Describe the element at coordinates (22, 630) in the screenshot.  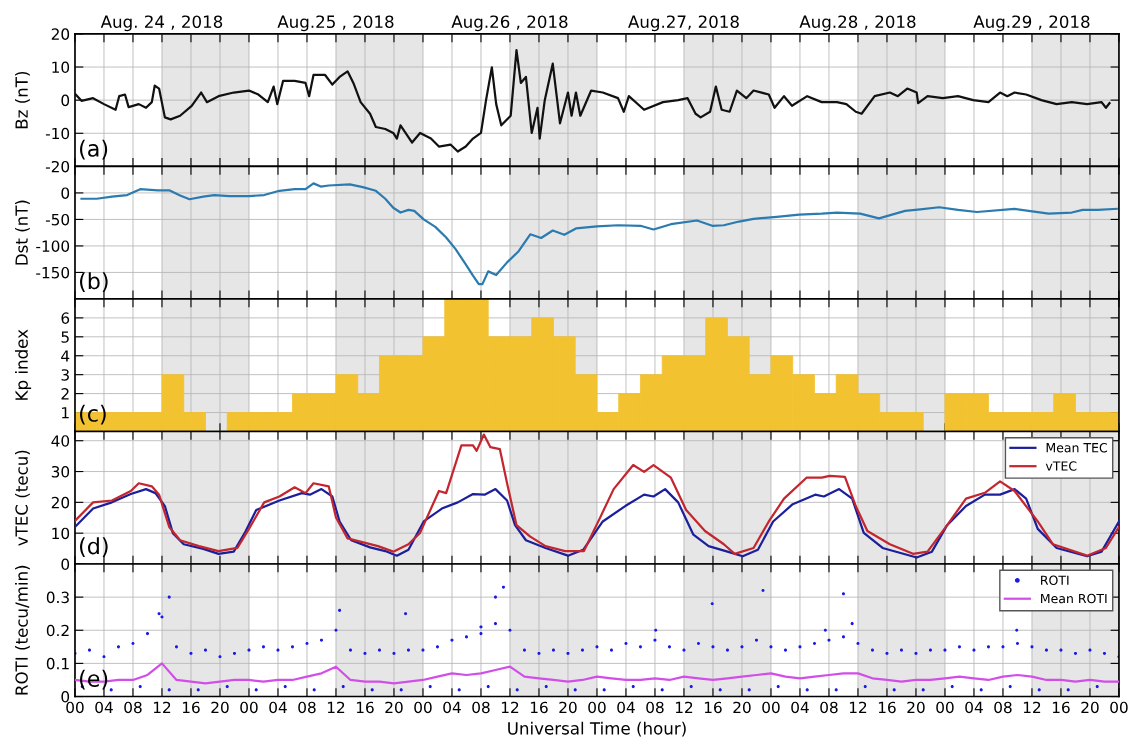
I see `y-axis-title: ROTI (tecu/min)` at that location.